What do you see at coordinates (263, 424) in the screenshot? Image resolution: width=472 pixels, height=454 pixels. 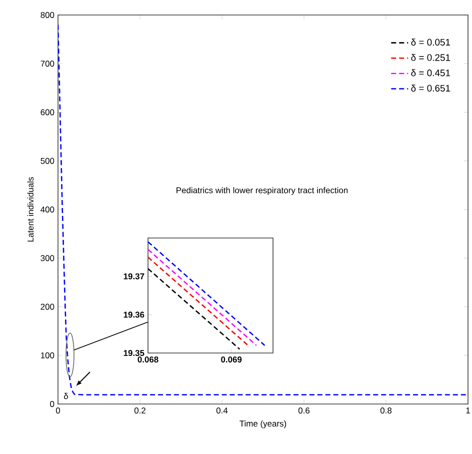 I see `x-axis-title: Time (years)` at bounding box center [263, 424].